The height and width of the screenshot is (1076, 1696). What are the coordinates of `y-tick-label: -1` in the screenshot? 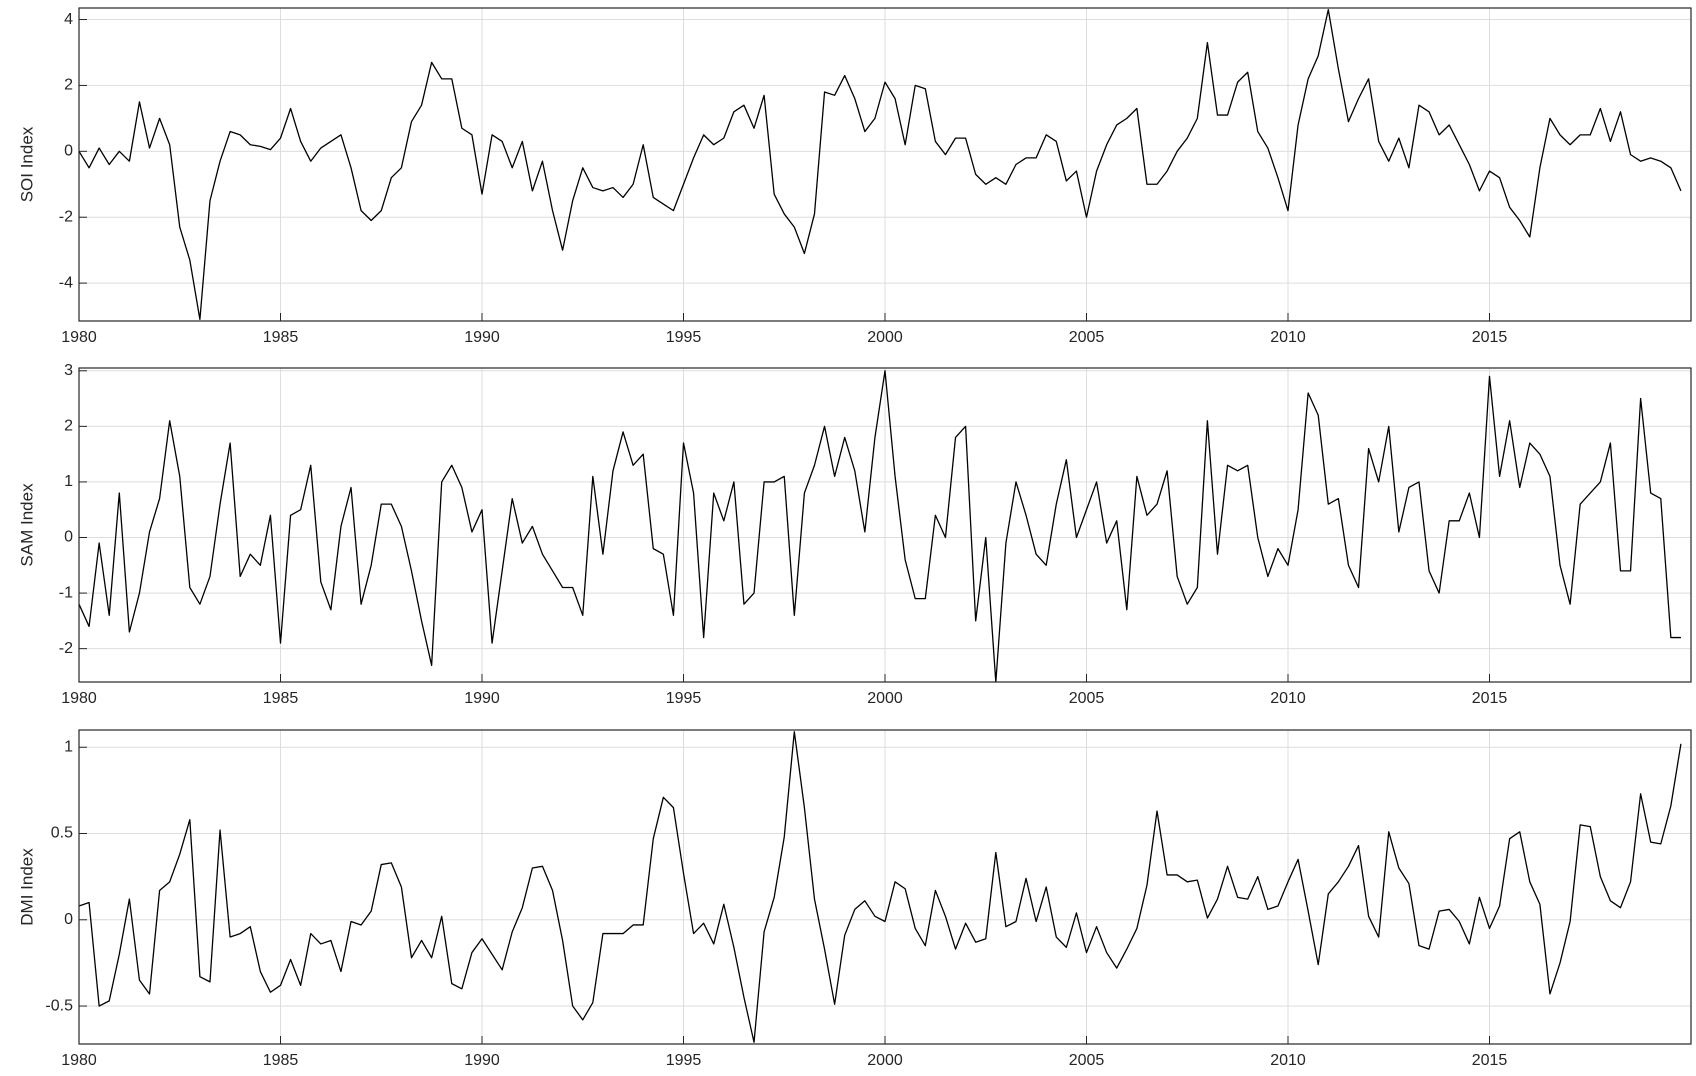 It's located at (66, 592).